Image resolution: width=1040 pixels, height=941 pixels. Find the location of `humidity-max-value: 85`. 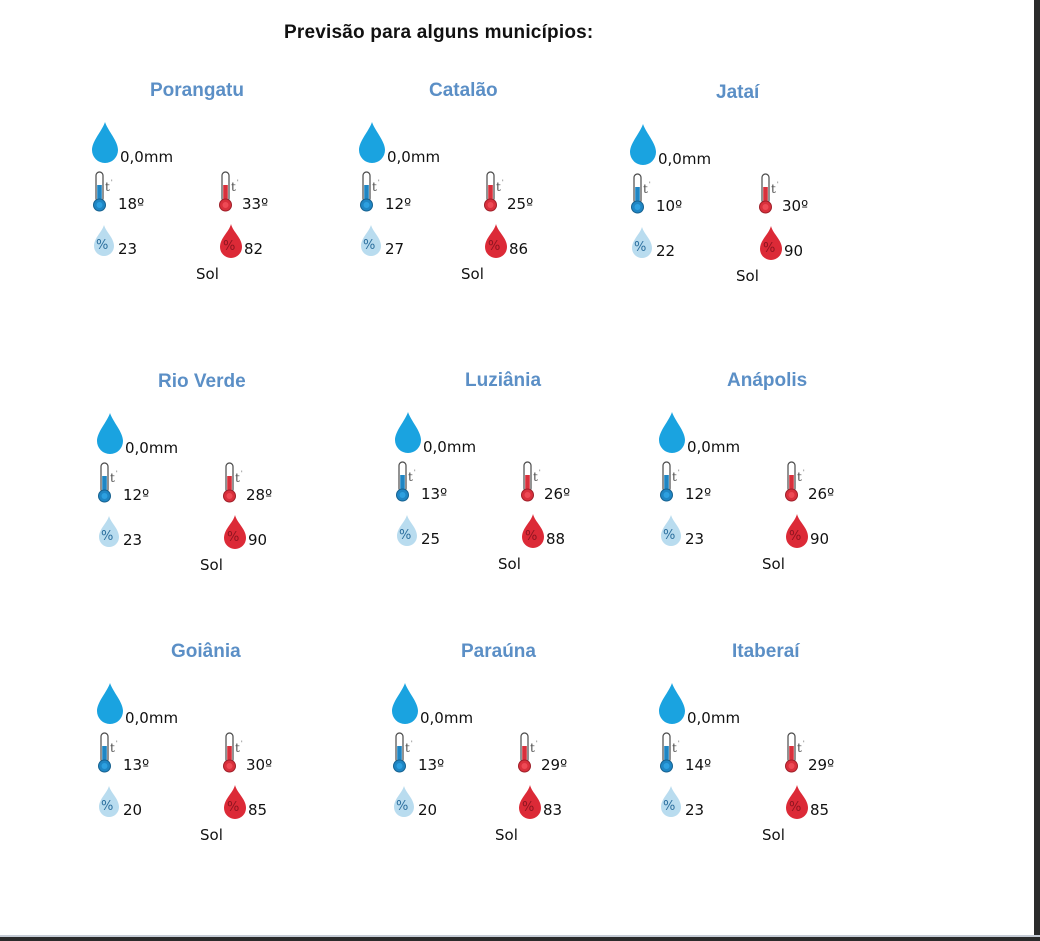

humidity-max-value: 85 is located at coordinates (820, 810).